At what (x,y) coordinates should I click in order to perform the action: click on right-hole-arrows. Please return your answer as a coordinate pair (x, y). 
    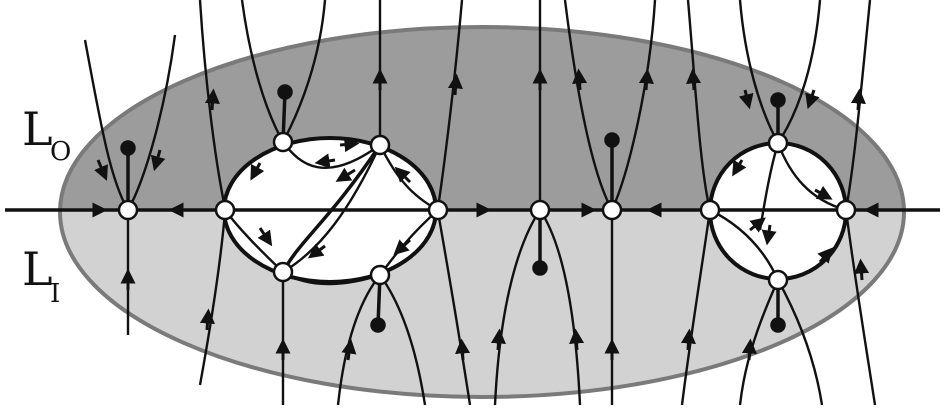
    Looking at the image, I should click on (782, 211).